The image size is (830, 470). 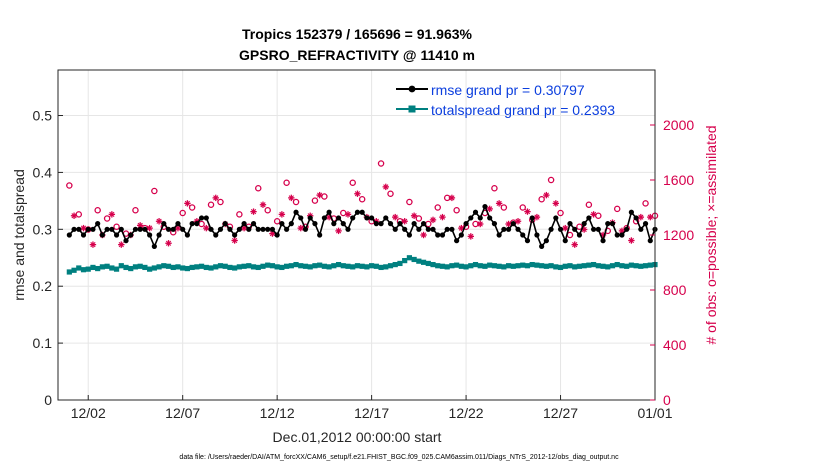 I want to click on y-left-tick-label: 0, so click(x=48, y=400).